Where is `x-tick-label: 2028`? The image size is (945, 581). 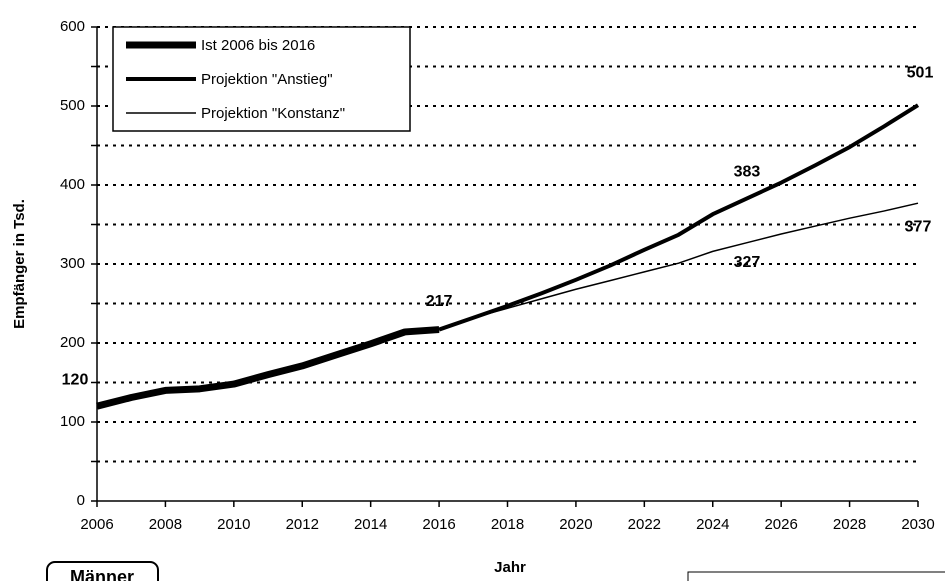 x-tick-label: 2028 is located at coordinates (849, 524).